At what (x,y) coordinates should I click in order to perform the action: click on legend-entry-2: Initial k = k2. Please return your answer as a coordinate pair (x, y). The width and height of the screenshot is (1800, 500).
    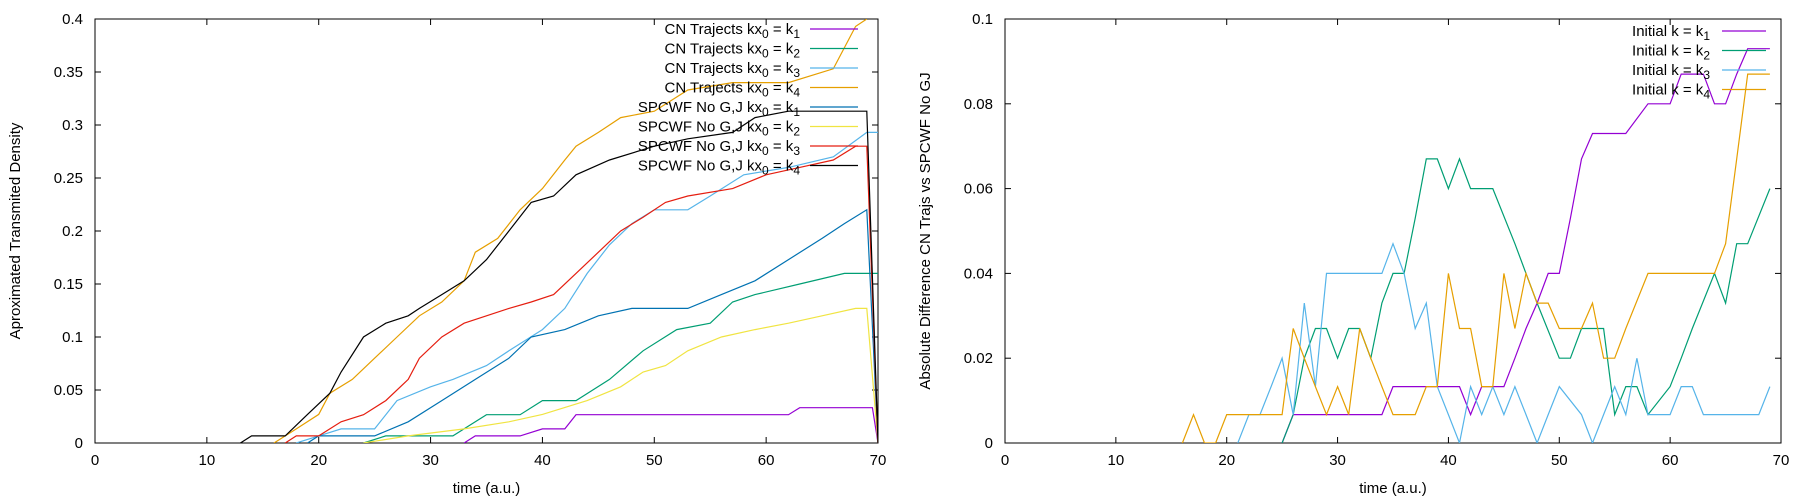
    Looking at the image, I should click on (1671, 53).